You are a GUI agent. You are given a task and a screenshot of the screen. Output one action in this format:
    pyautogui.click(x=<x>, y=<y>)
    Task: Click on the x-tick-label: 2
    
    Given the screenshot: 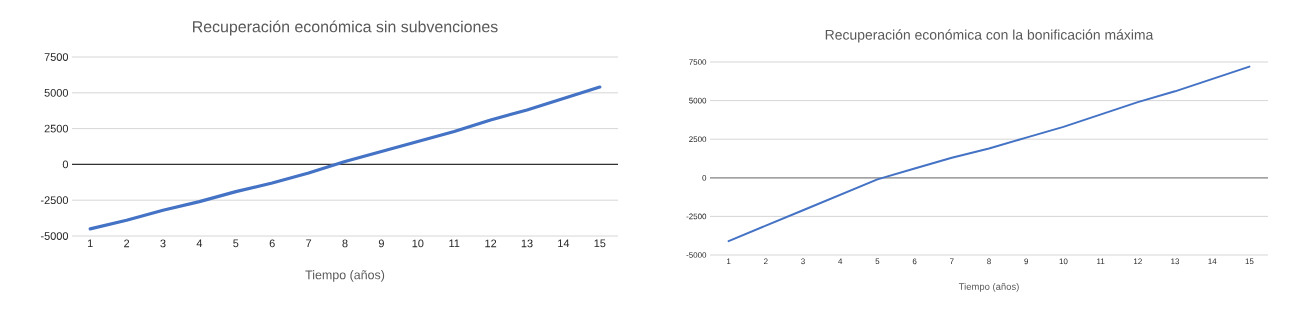 What is the action you would take?
    pyautogui.click(x=127, y=243)
    